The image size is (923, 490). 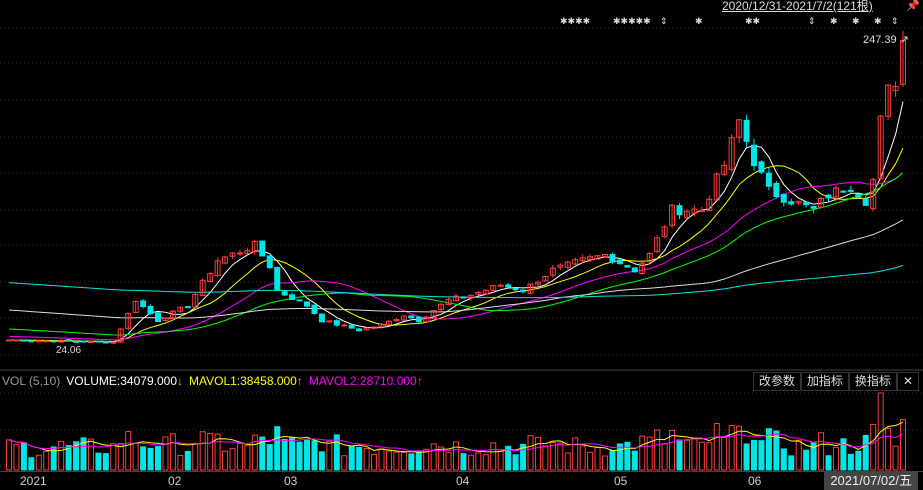 I want to click on event-mark: ✱✱, so click(x=753, y=21).